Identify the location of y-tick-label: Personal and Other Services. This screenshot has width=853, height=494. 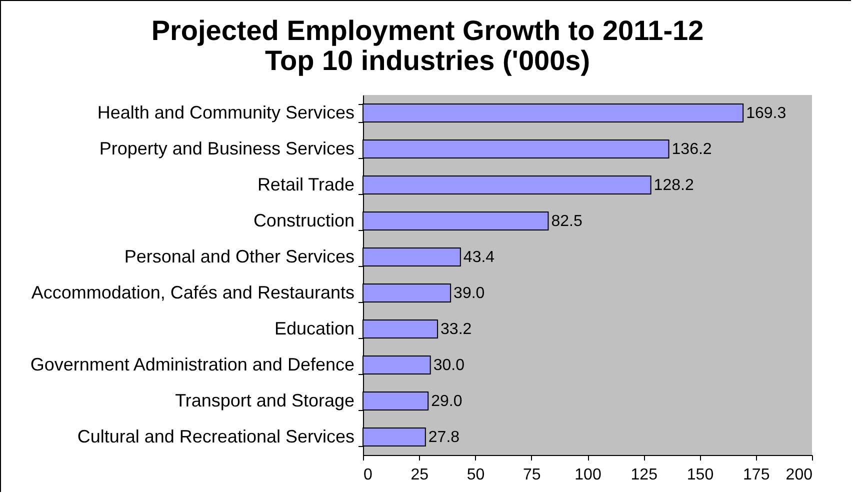
(239, 256).